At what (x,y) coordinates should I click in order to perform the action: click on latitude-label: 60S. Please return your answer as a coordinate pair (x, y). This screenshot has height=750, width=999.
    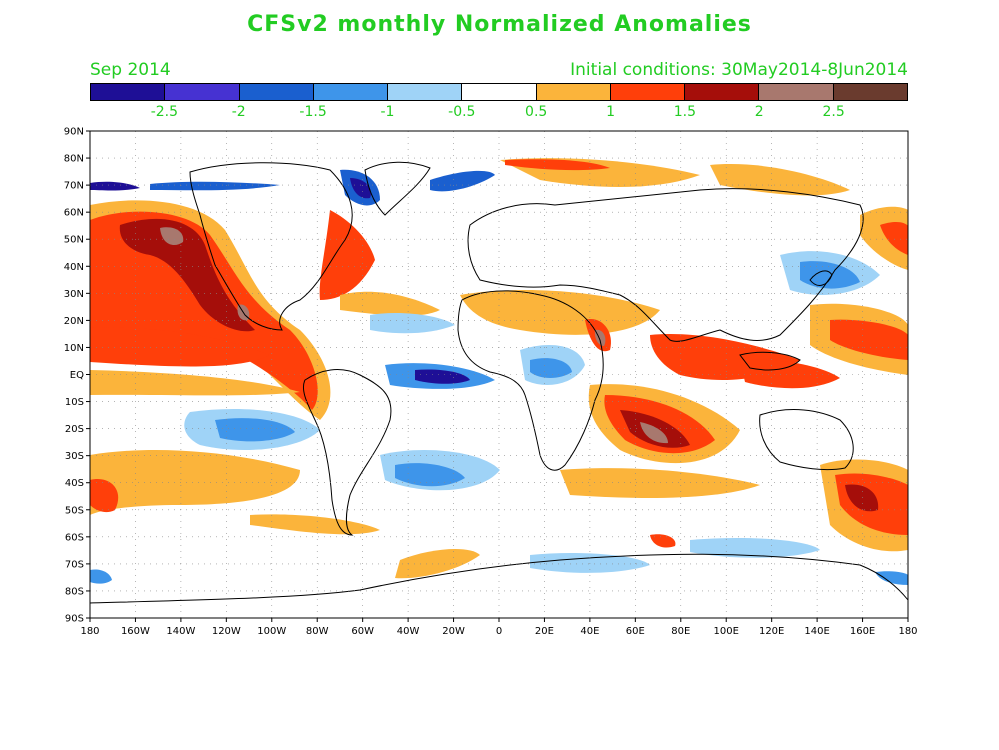
    Looking at the image, I should click on (74, 537).